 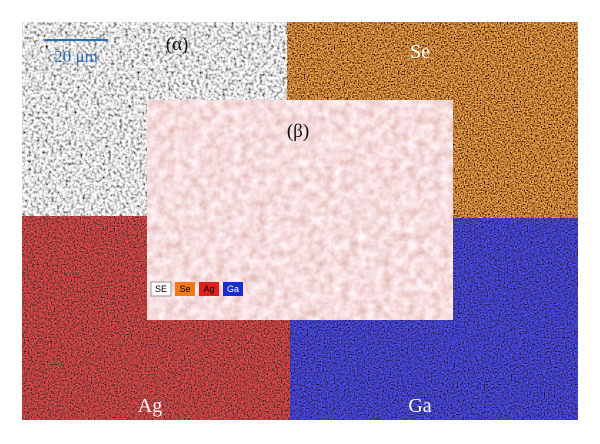 What do you see at coordinates (419, 406) in the screenshot?
I see `element-label: Ga` at bounding box center [419, 406].